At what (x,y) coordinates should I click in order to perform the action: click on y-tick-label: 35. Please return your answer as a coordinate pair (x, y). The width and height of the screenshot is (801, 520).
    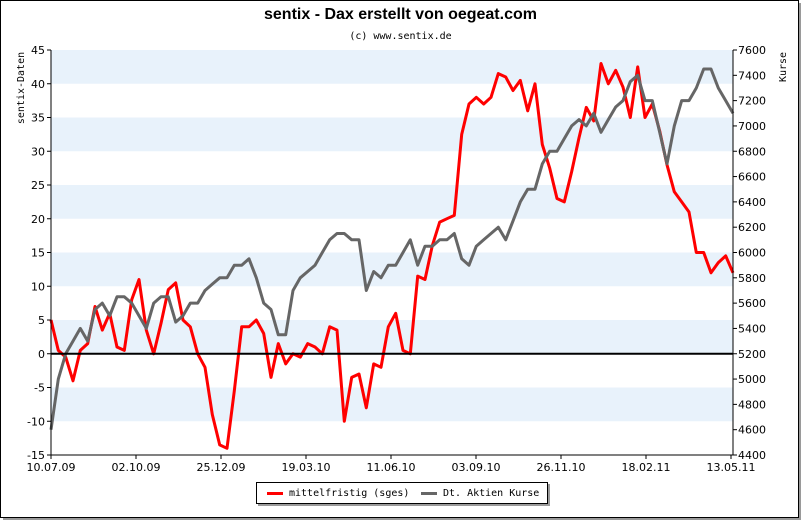
    Looking at the image, I should click on (38, 118).